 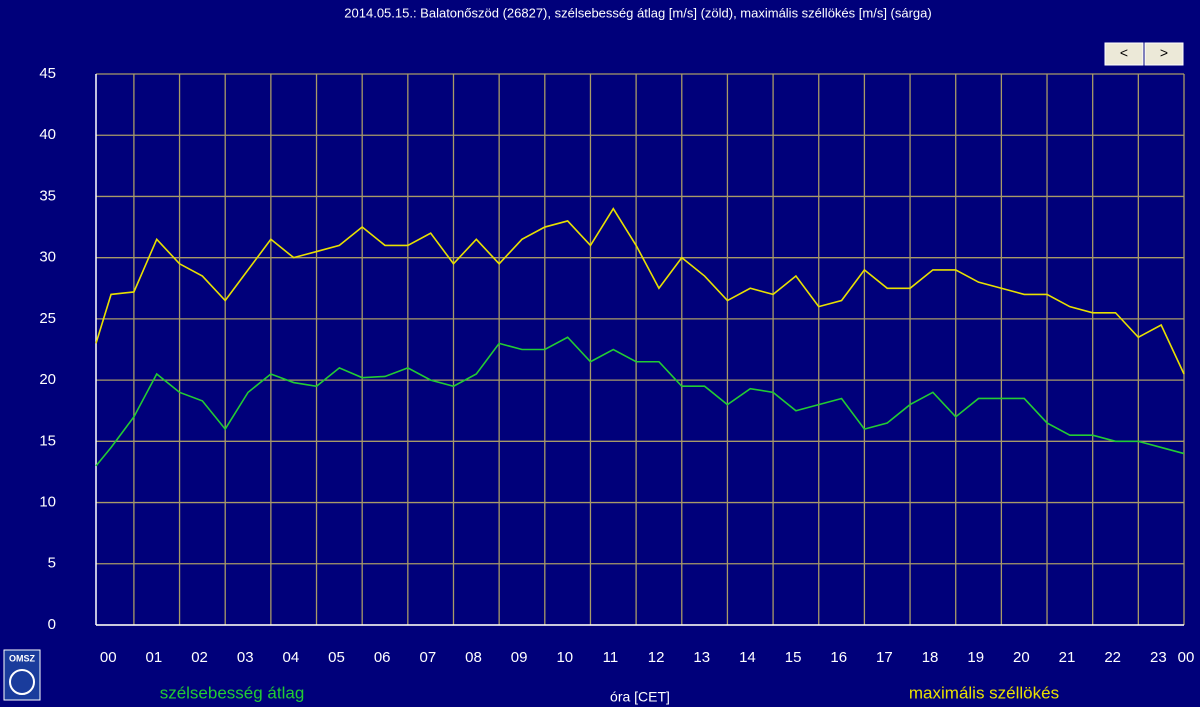 What do you see at coordinates (47, 195) in the screenshot?
I see `y-tick-label: 35` at bounding box center [47, 195].